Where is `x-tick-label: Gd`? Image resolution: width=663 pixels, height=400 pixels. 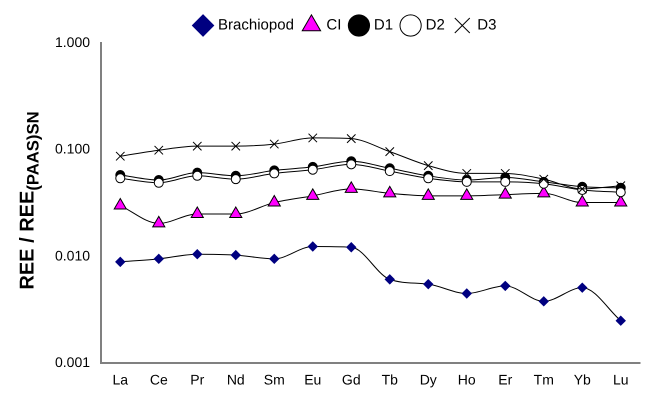 x-tick-label: Gd is located at coordinates (351, 379).